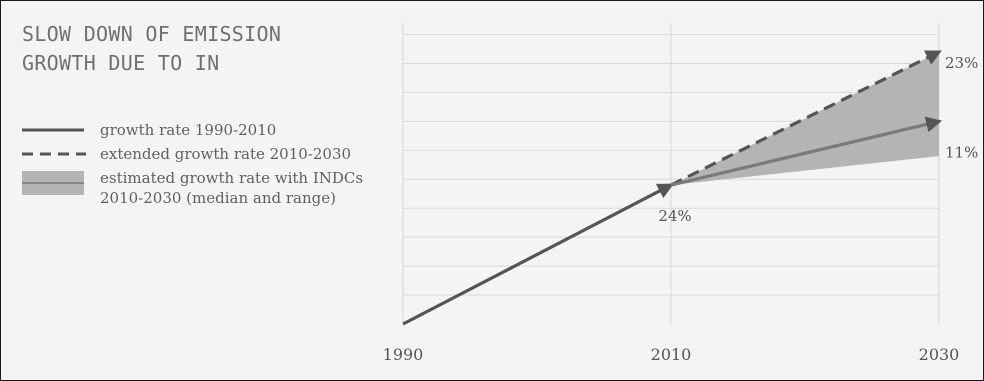 The image size is (984, 381). Describe the element at coordinates (671, 354) in the screenshot. I see `x-tick-label: 2010` at that location.